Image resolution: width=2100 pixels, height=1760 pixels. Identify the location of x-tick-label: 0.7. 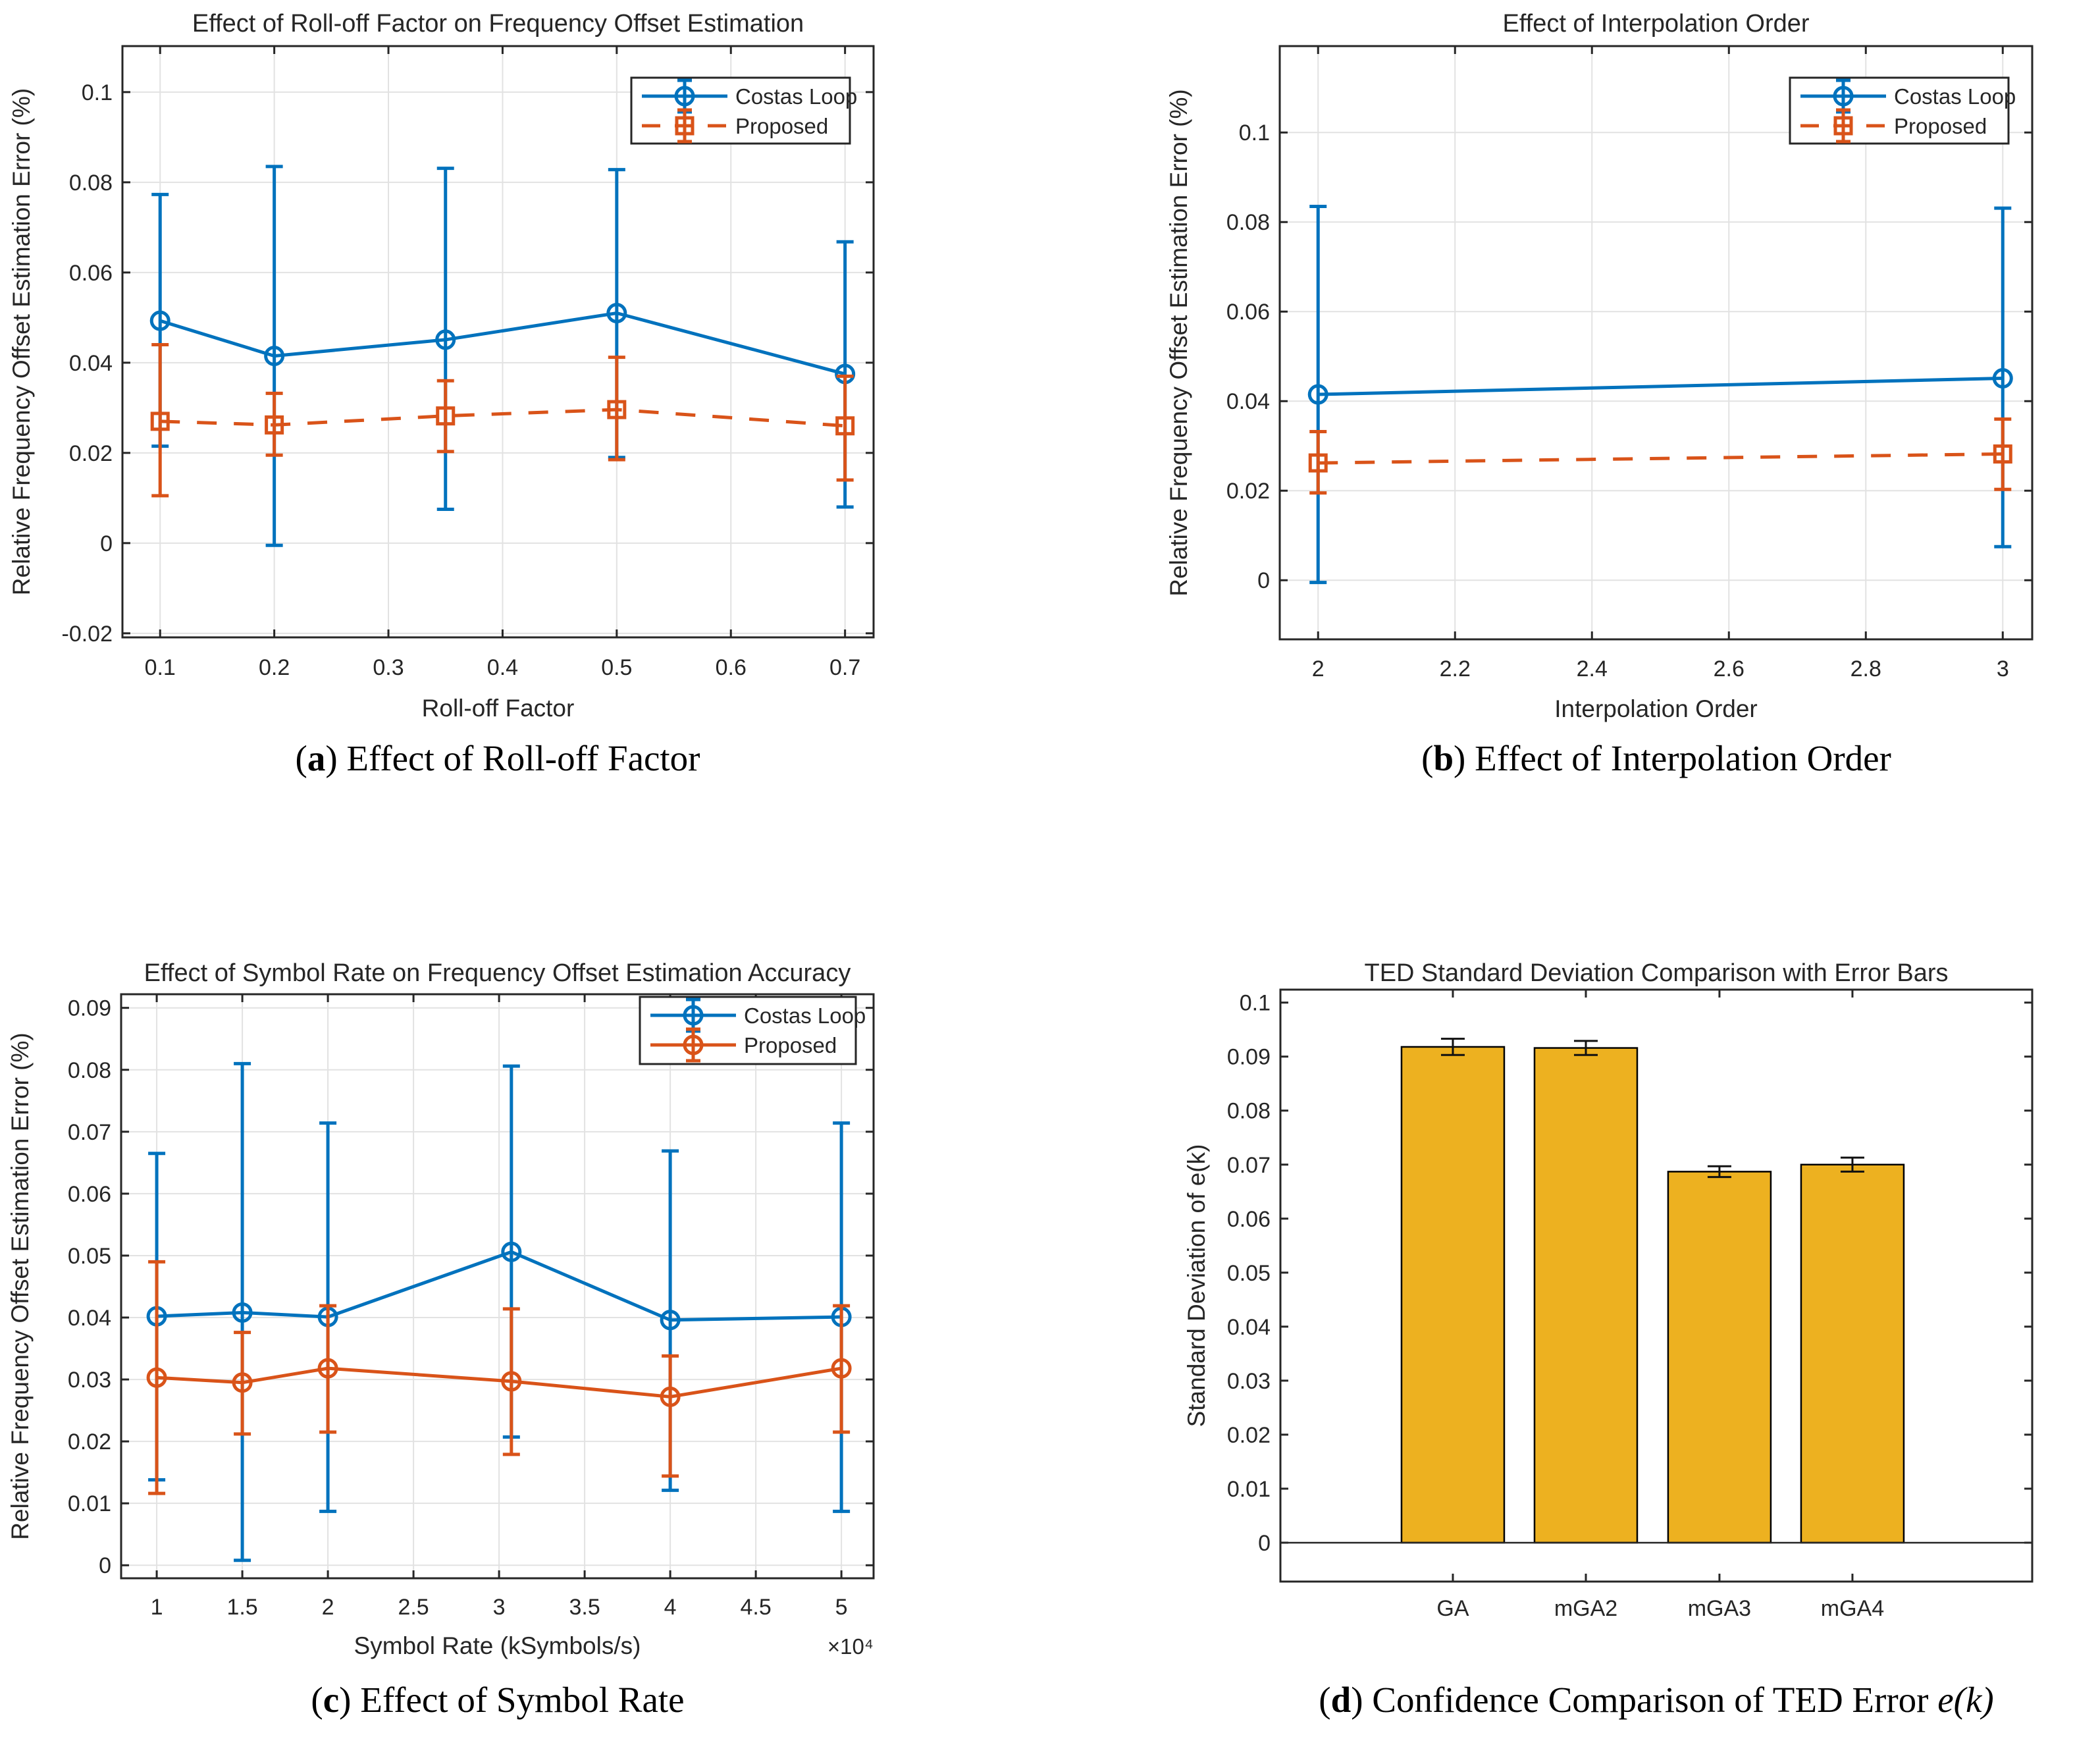
(844, 667).